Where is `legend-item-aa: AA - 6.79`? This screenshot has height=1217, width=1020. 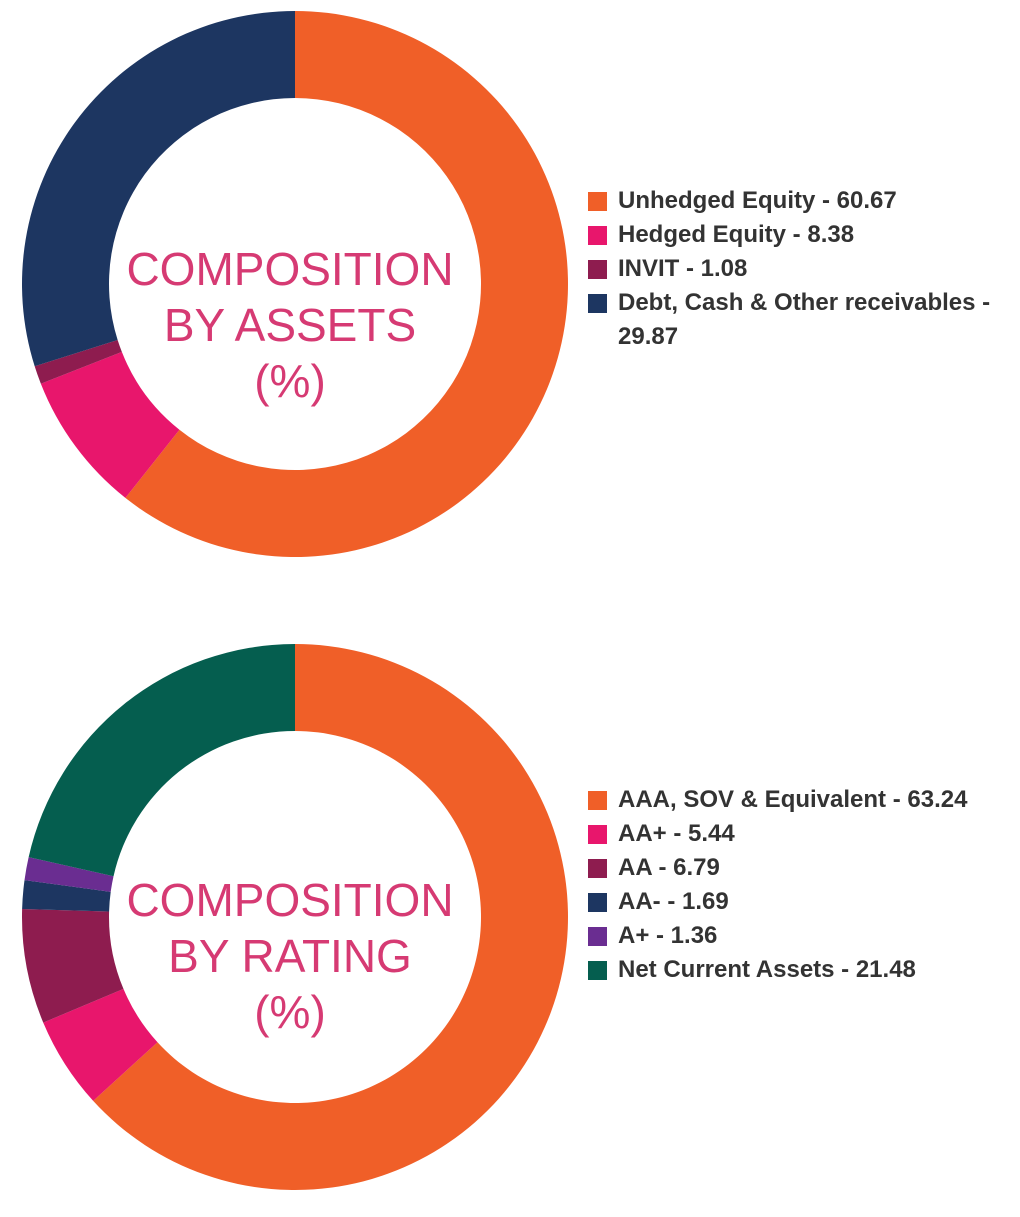
legend-item-aa: AA - 6.79 is located at coordinates (803, 868).